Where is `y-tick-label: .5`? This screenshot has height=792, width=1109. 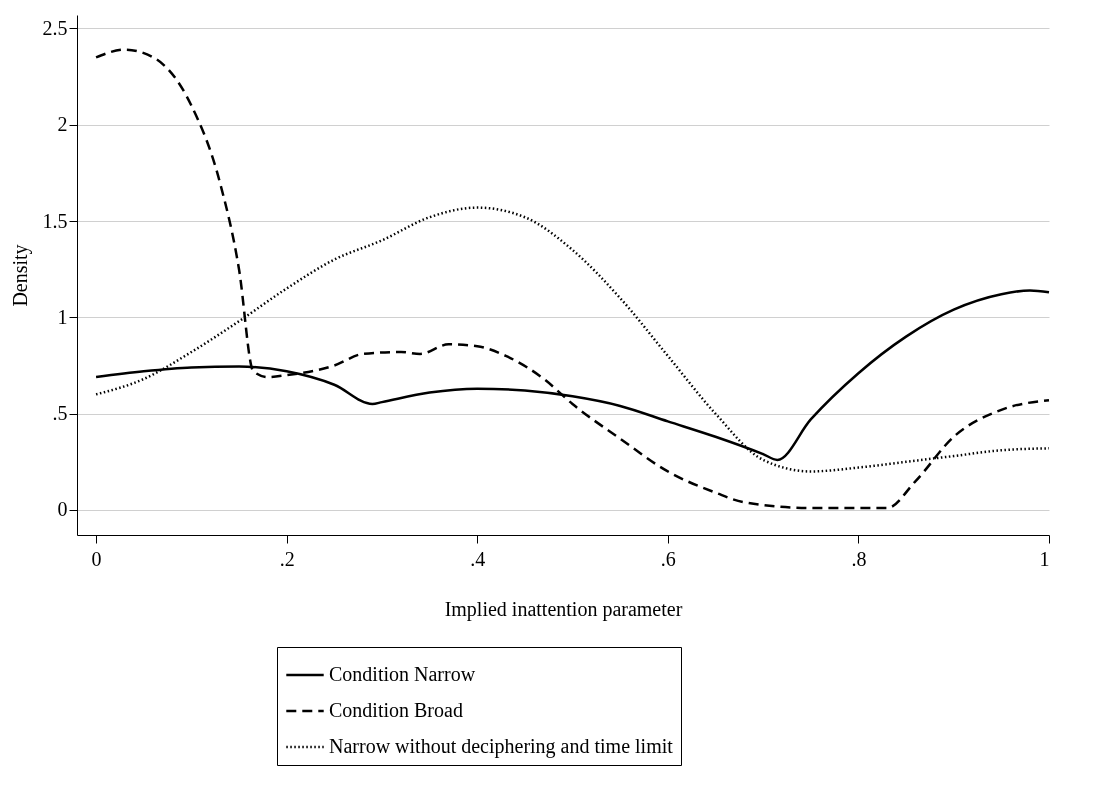 y-tick-label: .5 is located at coordinates (60, 413).